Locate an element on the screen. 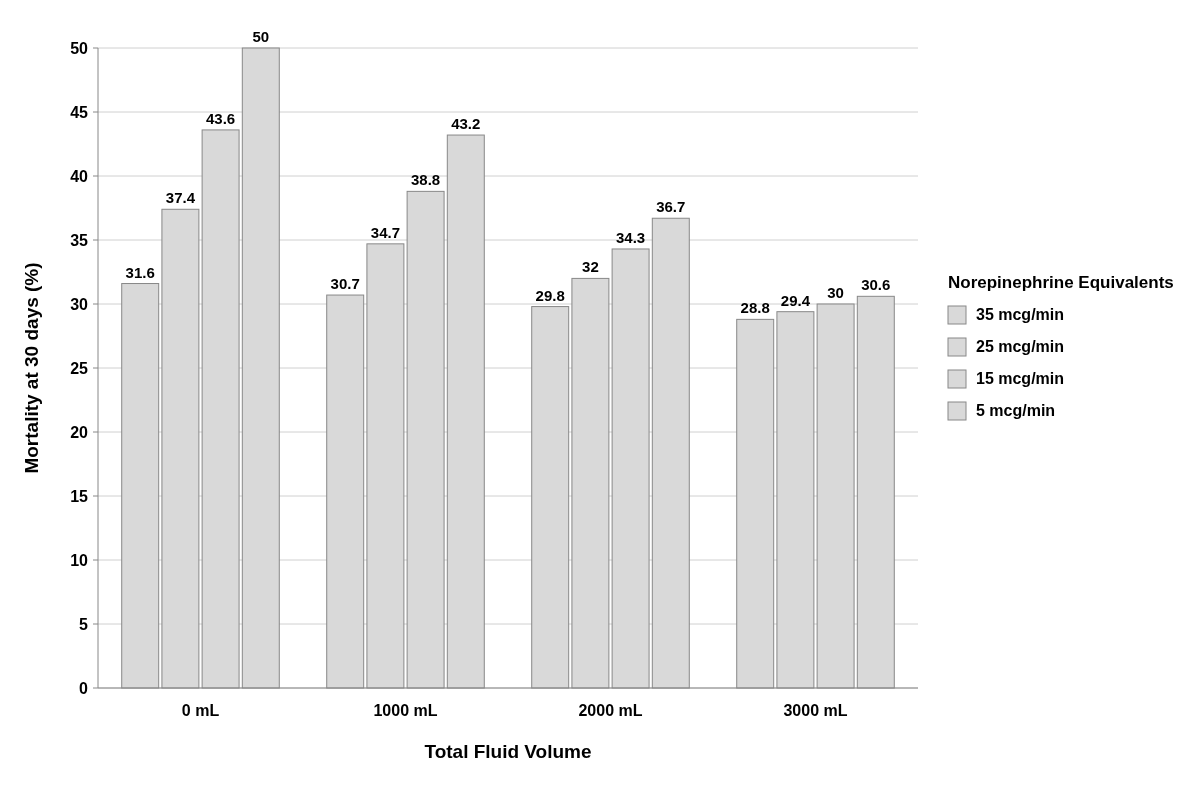 Image resolution: width=1186 pixels, height=806 pixels. x-tick-label: 0 mL is located at coordinates (200, 710).